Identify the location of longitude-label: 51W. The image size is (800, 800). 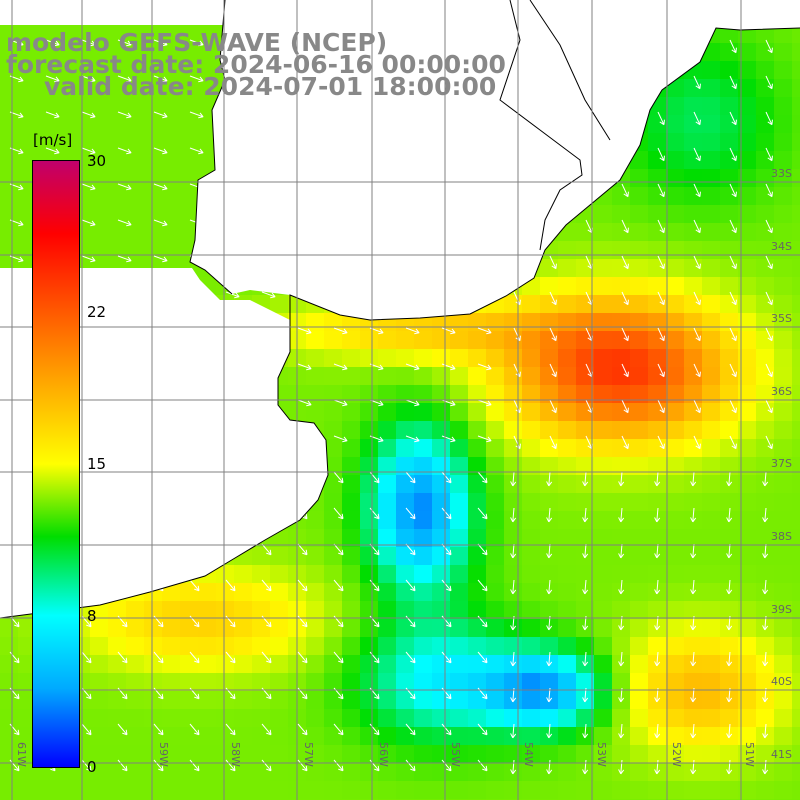
(749, 754).